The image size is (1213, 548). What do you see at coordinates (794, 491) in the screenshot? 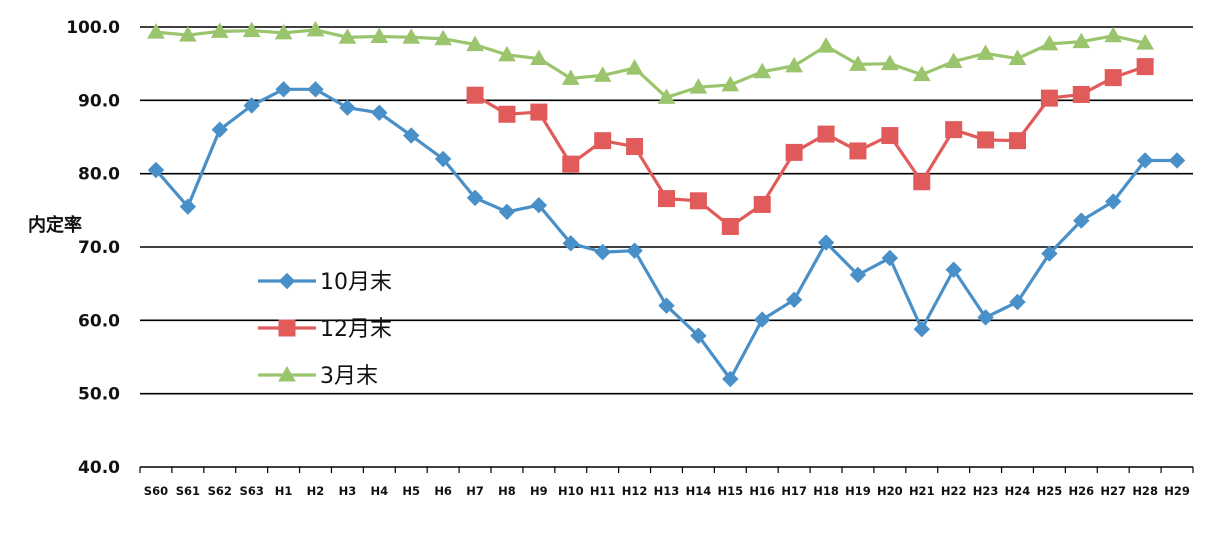
I see `x-tick-label: H17` at bounding box center [794, 491].